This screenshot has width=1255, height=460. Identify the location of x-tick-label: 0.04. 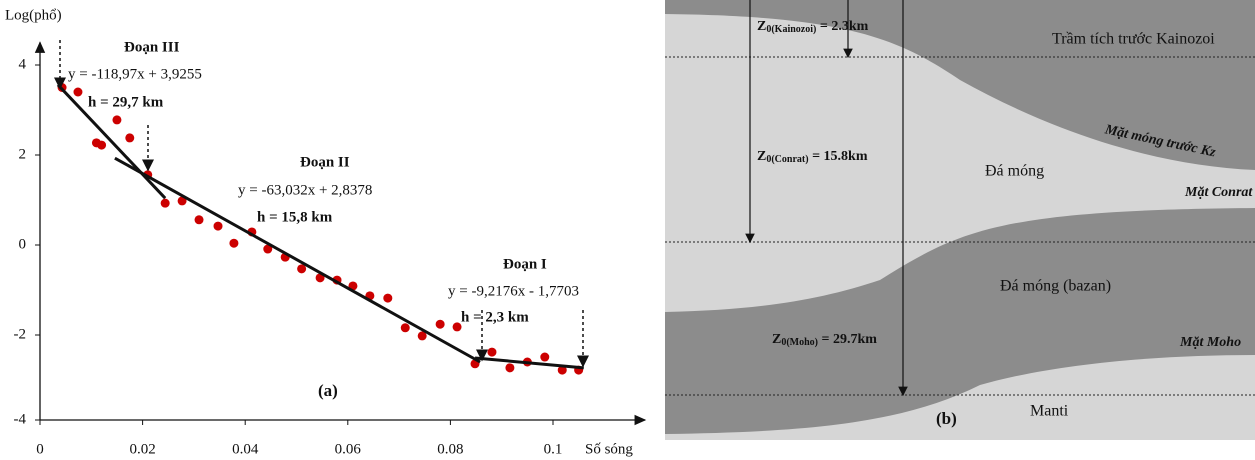
(245, 449).